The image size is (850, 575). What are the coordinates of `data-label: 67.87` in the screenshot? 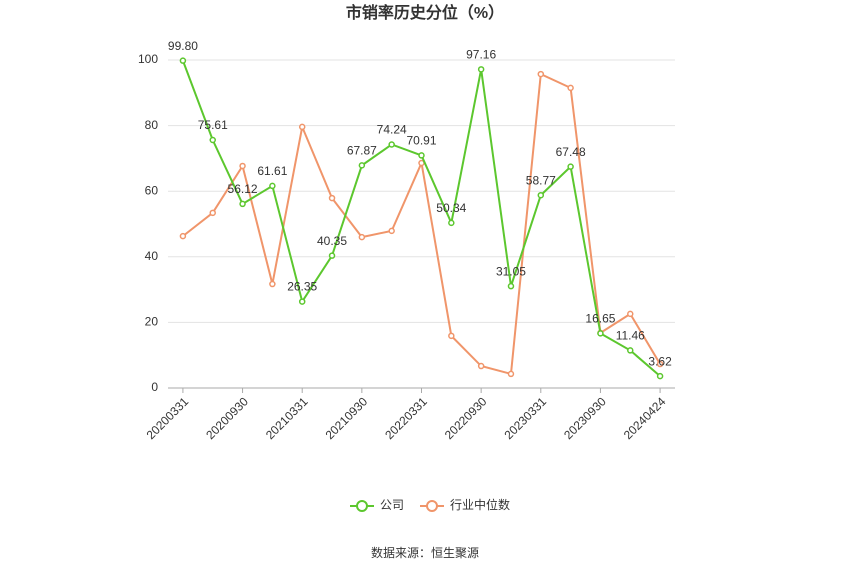 It's located at (362, 151).